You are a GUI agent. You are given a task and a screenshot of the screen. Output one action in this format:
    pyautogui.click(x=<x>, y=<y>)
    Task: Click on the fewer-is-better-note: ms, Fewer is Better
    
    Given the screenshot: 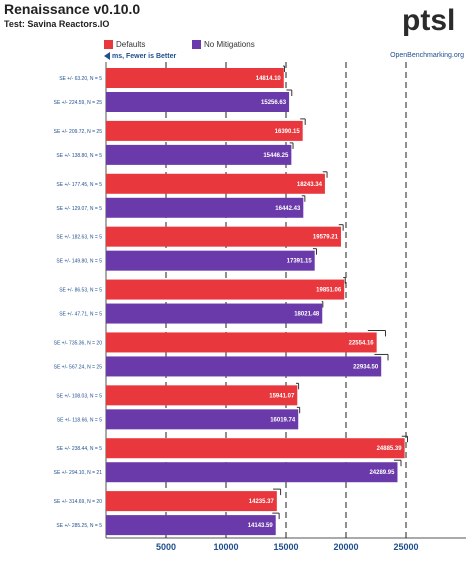 What is the action you would take?
    pyautogui.click(x=140, y=56)
    